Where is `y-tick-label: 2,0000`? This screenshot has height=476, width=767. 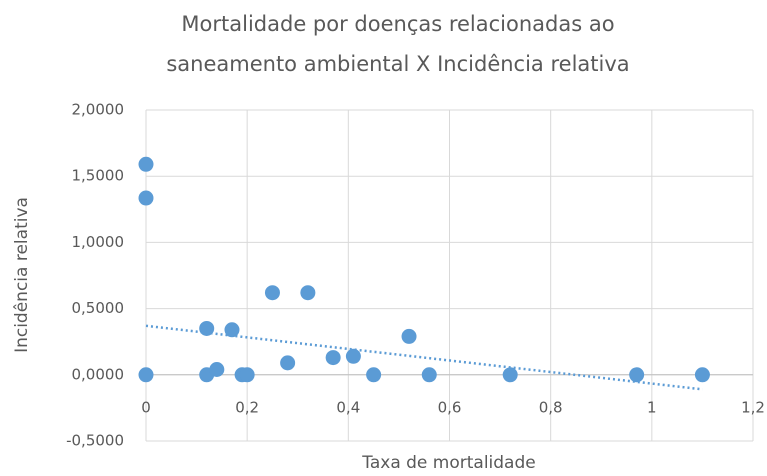
y-tick-label: 2,0000 is located at coordinates (98, 110).